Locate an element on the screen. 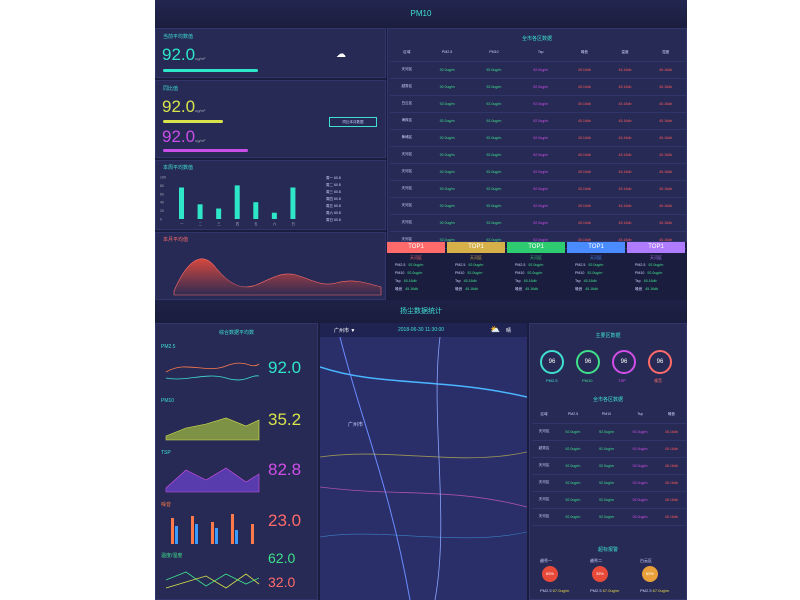  table-header-row: 区域 PM2.5 PM10 Tsp 噪音 温度 湿度 is located at coordinates (538, 53).